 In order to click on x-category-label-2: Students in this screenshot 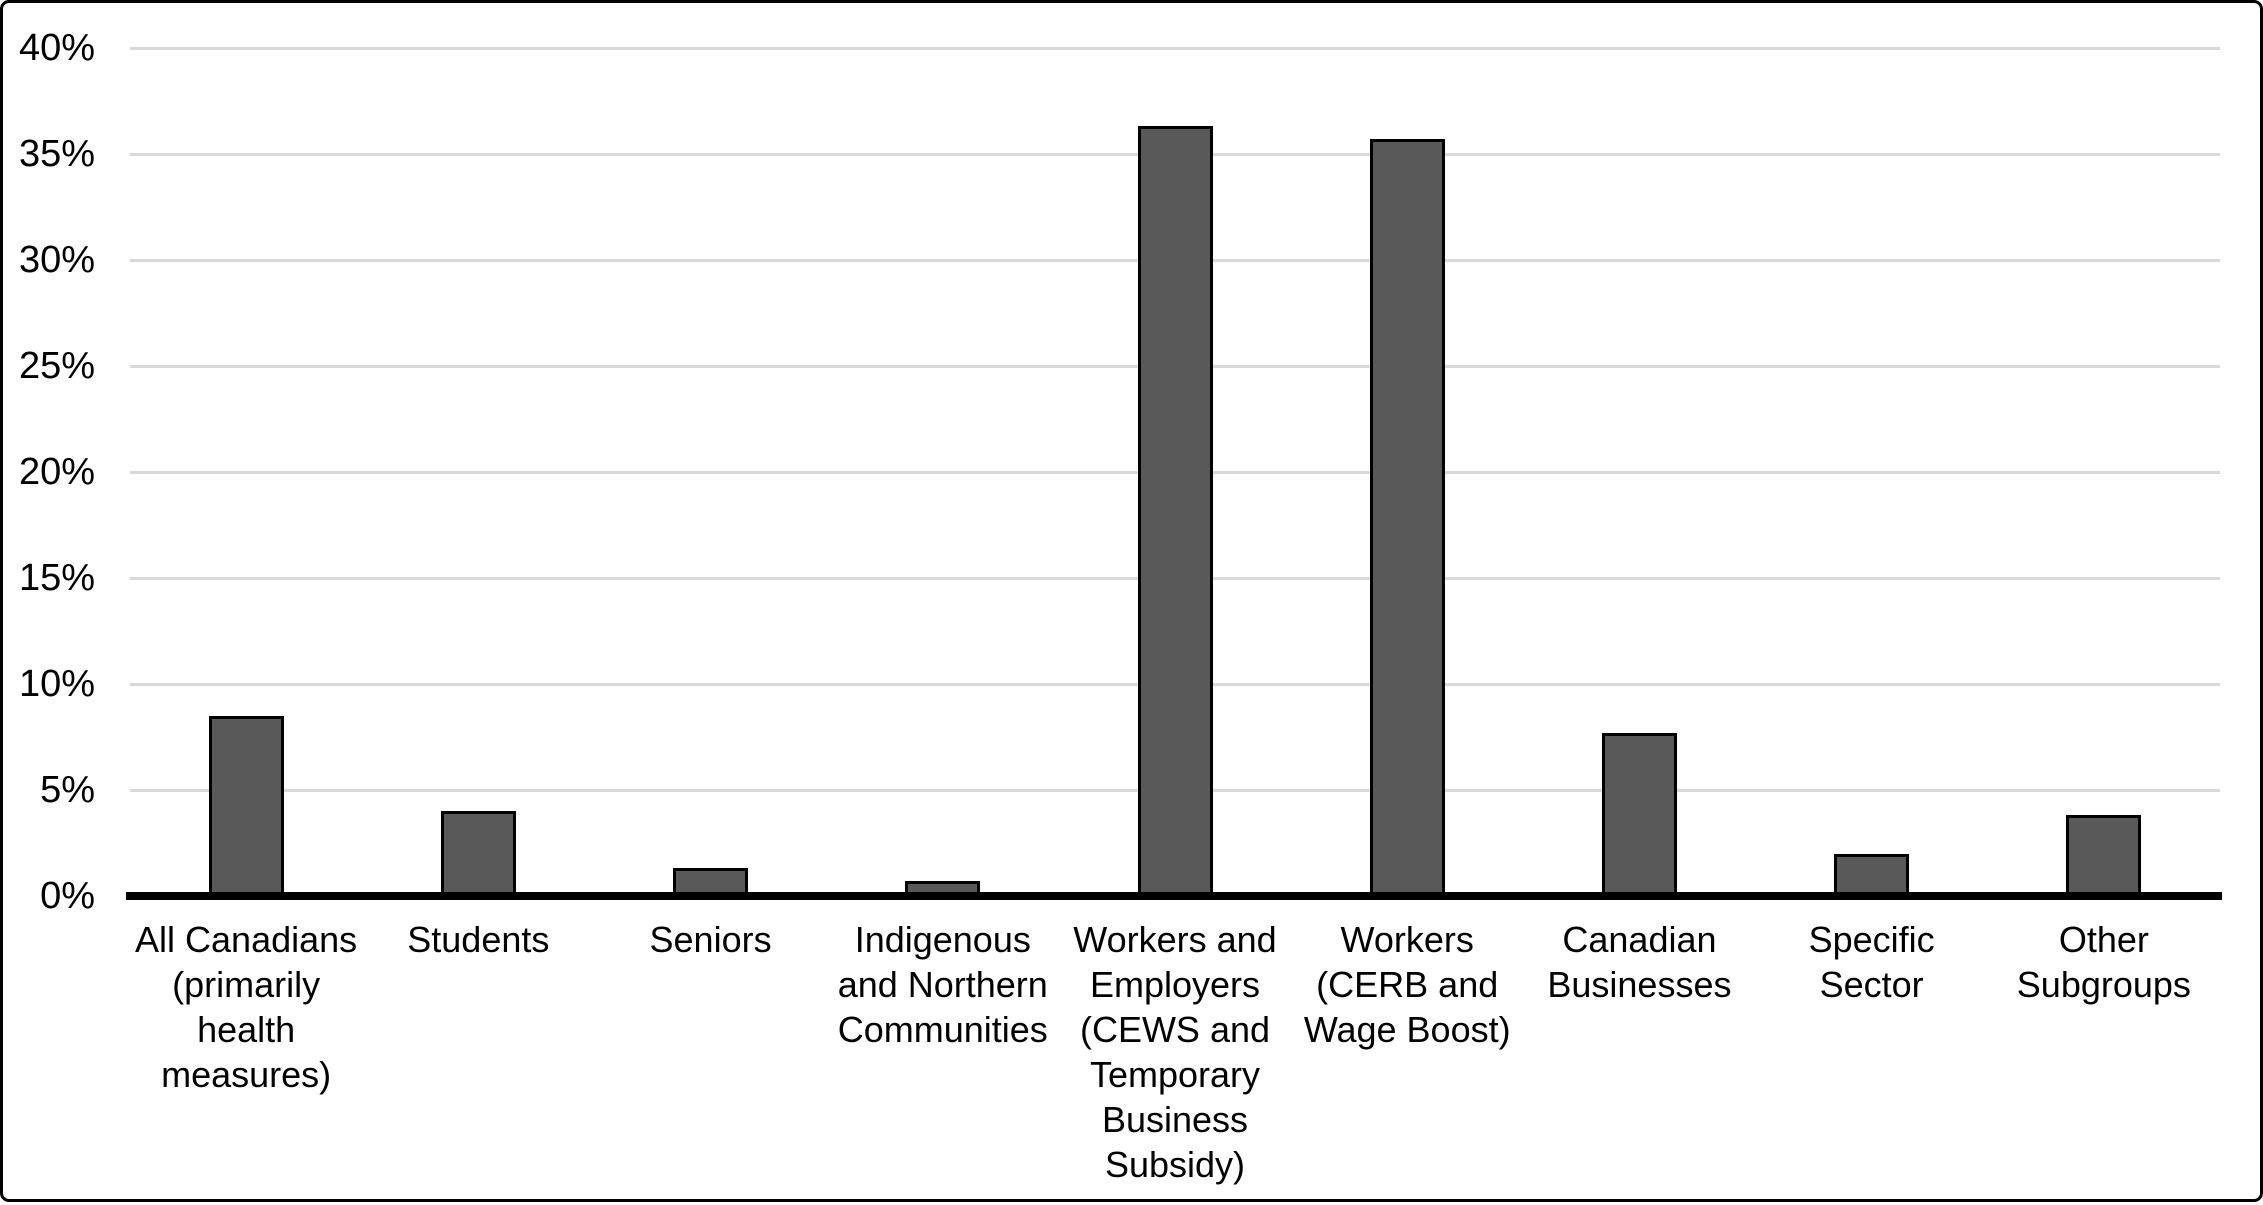, I will do `click(478, 939)`.